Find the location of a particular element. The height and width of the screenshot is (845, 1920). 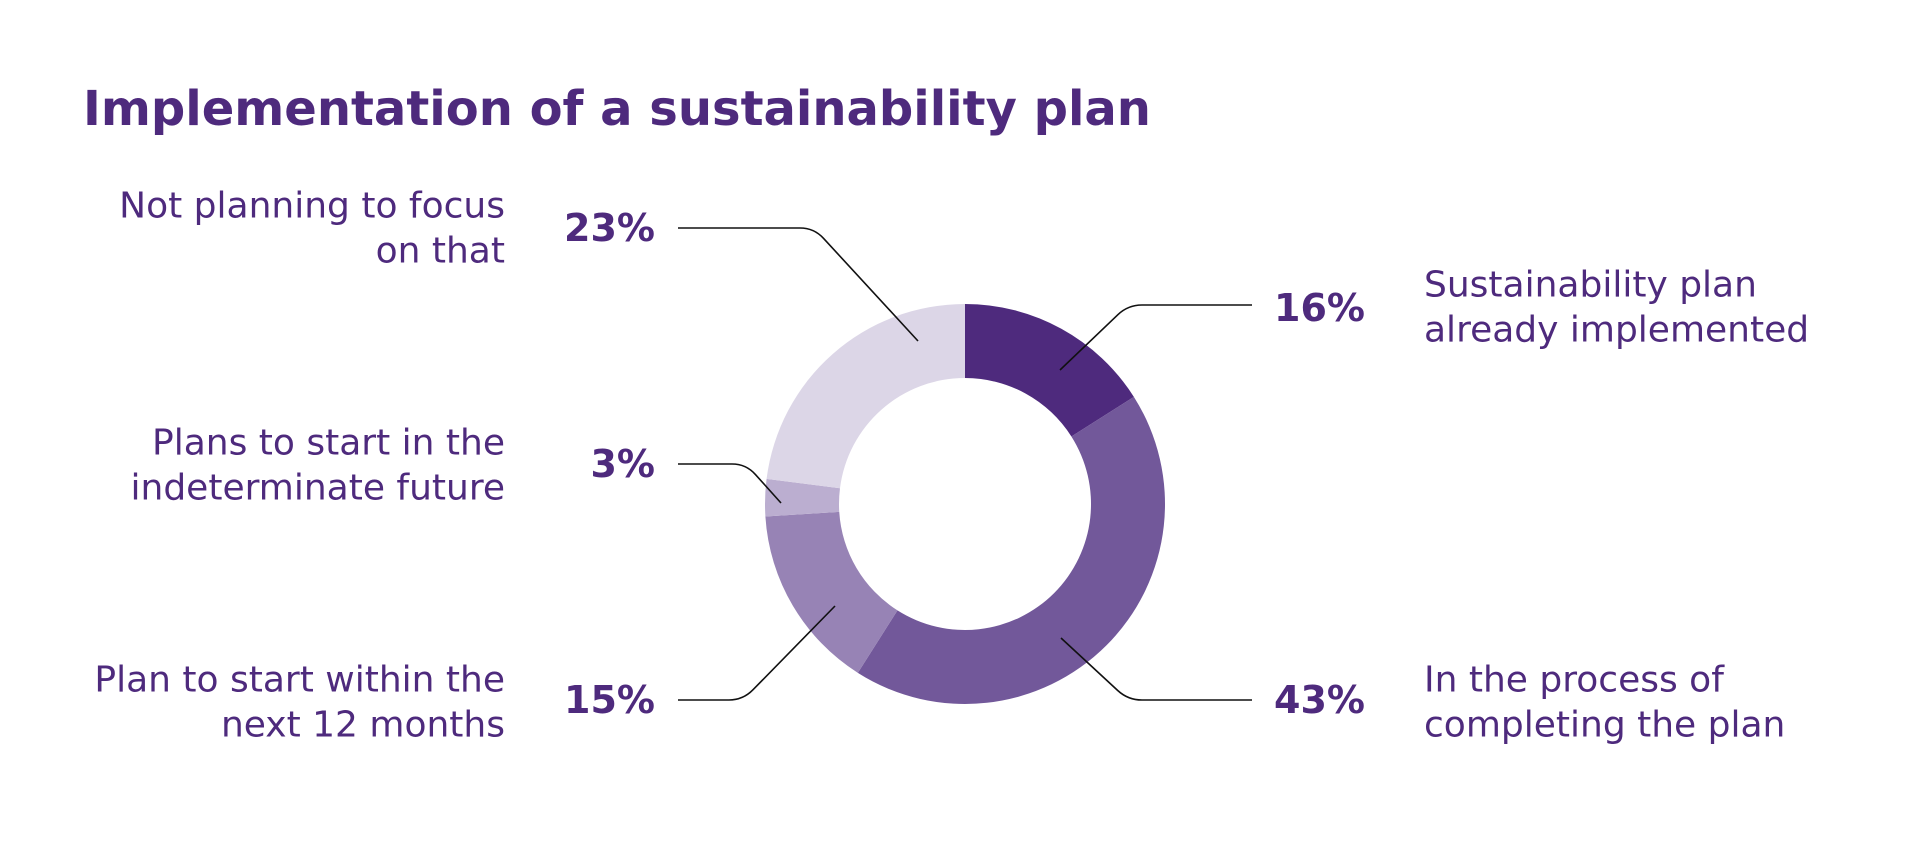

slice-category-label: indeterminate future is located at coordinates (318, 488).